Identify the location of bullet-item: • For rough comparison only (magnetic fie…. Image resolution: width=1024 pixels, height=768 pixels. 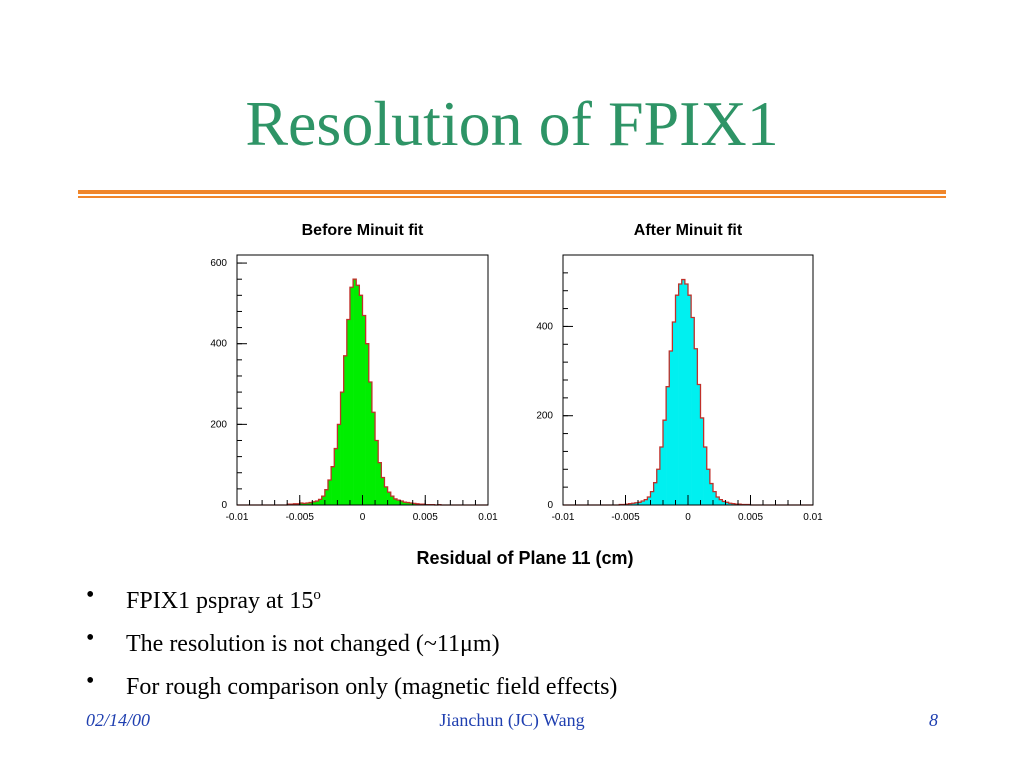
(351, 687).